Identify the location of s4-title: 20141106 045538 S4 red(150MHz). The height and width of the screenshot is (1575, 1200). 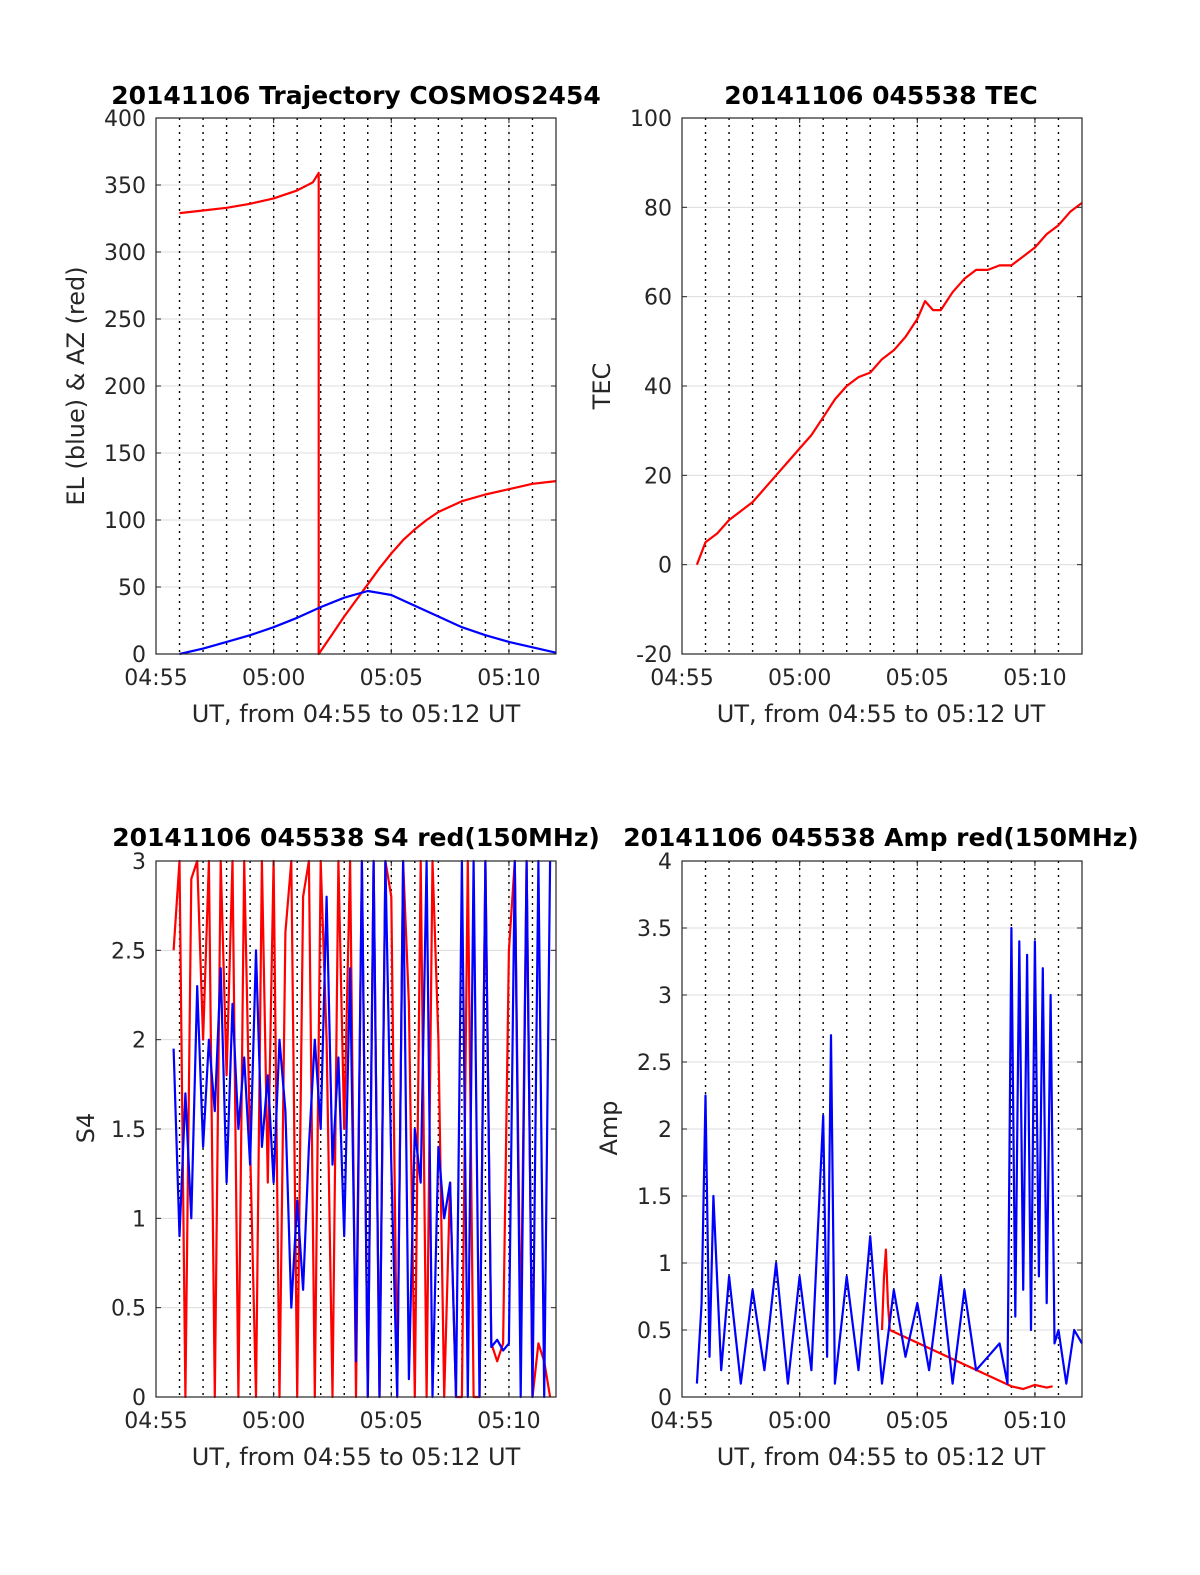
(356, 837).